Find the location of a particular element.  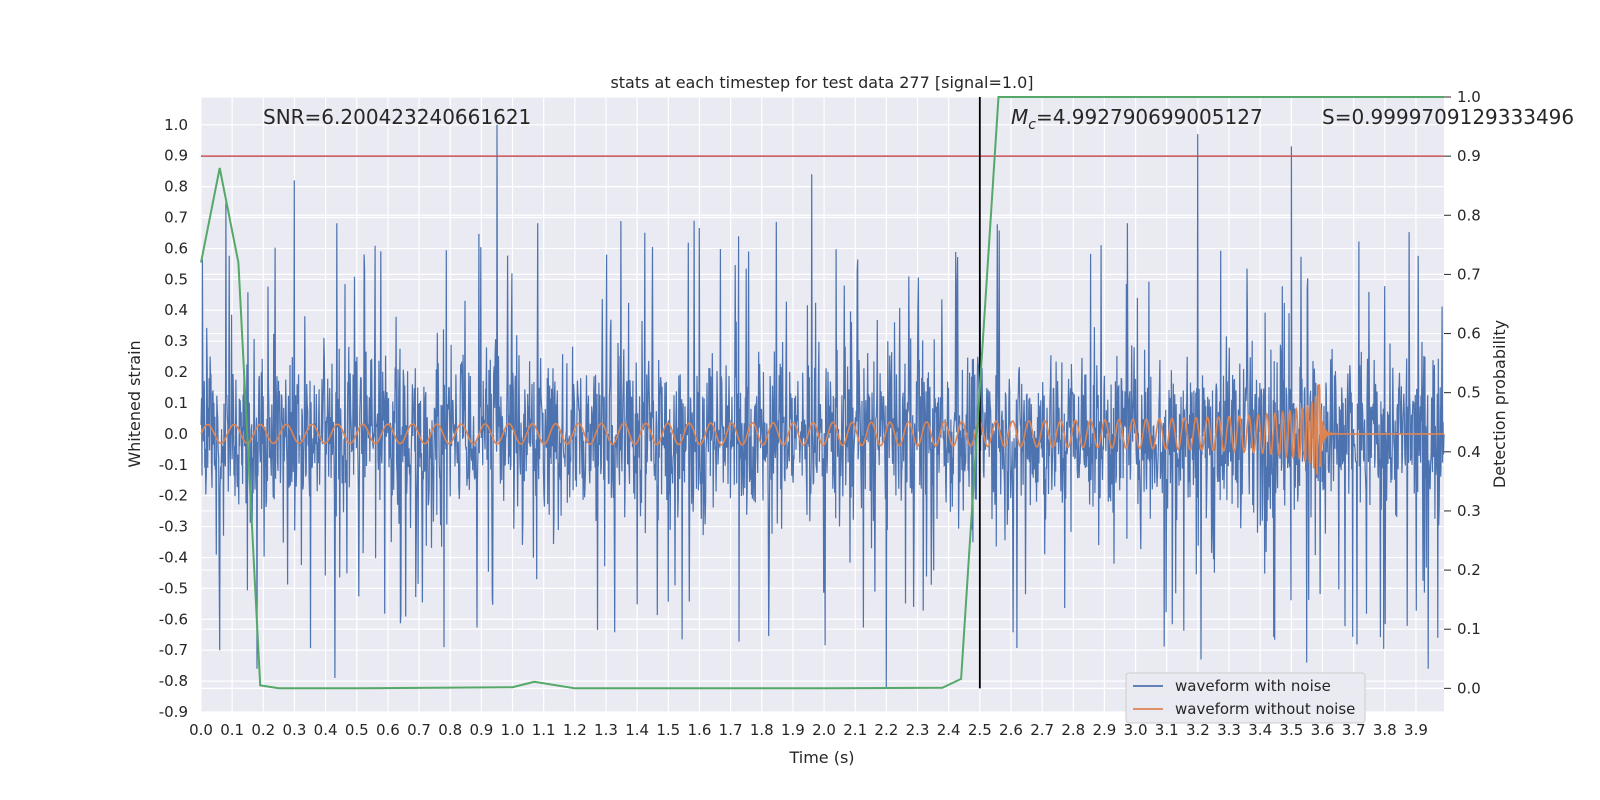

legend-label-noise: waveform with noise is located at coordinates (1253, 686).